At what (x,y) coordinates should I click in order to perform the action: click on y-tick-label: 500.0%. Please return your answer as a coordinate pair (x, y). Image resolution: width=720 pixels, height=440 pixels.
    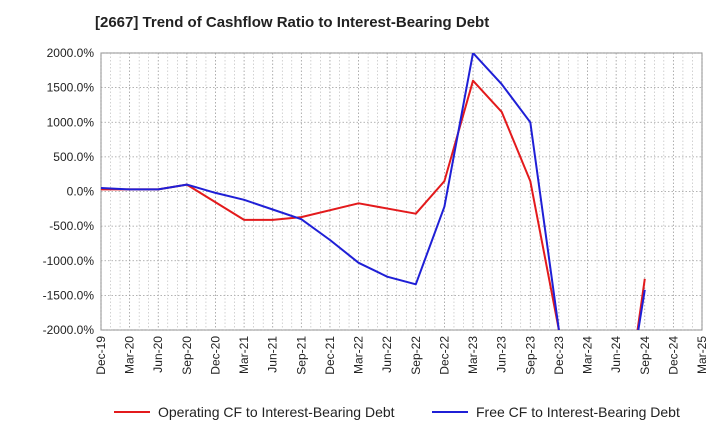
    Looking at the image, I should click on (73, 157).